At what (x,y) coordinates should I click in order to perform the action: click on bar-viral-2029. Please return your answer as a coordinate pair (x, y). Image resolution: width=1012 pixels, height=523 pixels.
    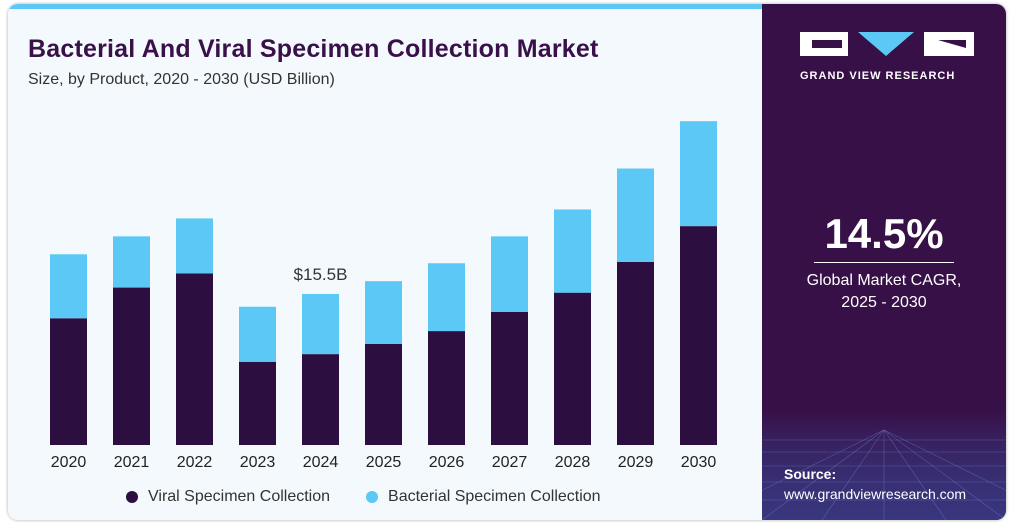
    Looking at the image, I should click on (635, 353).